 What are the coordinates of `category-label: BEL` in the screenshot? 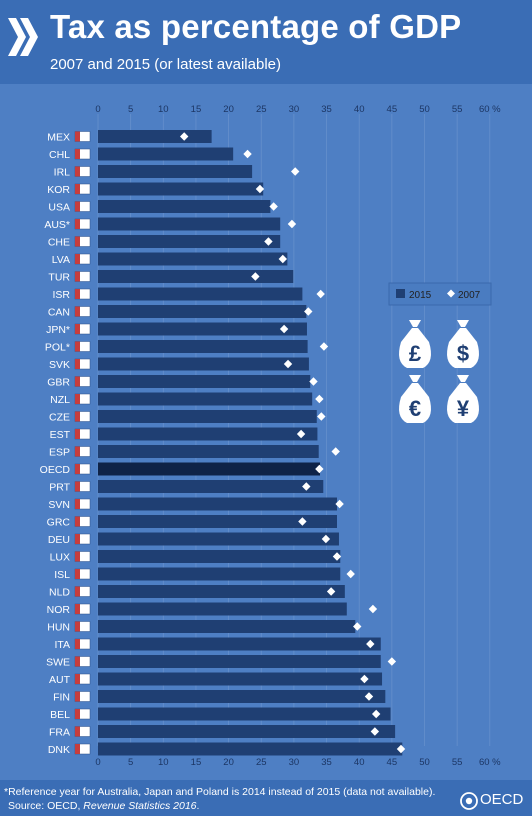 It's located at (60, 715).